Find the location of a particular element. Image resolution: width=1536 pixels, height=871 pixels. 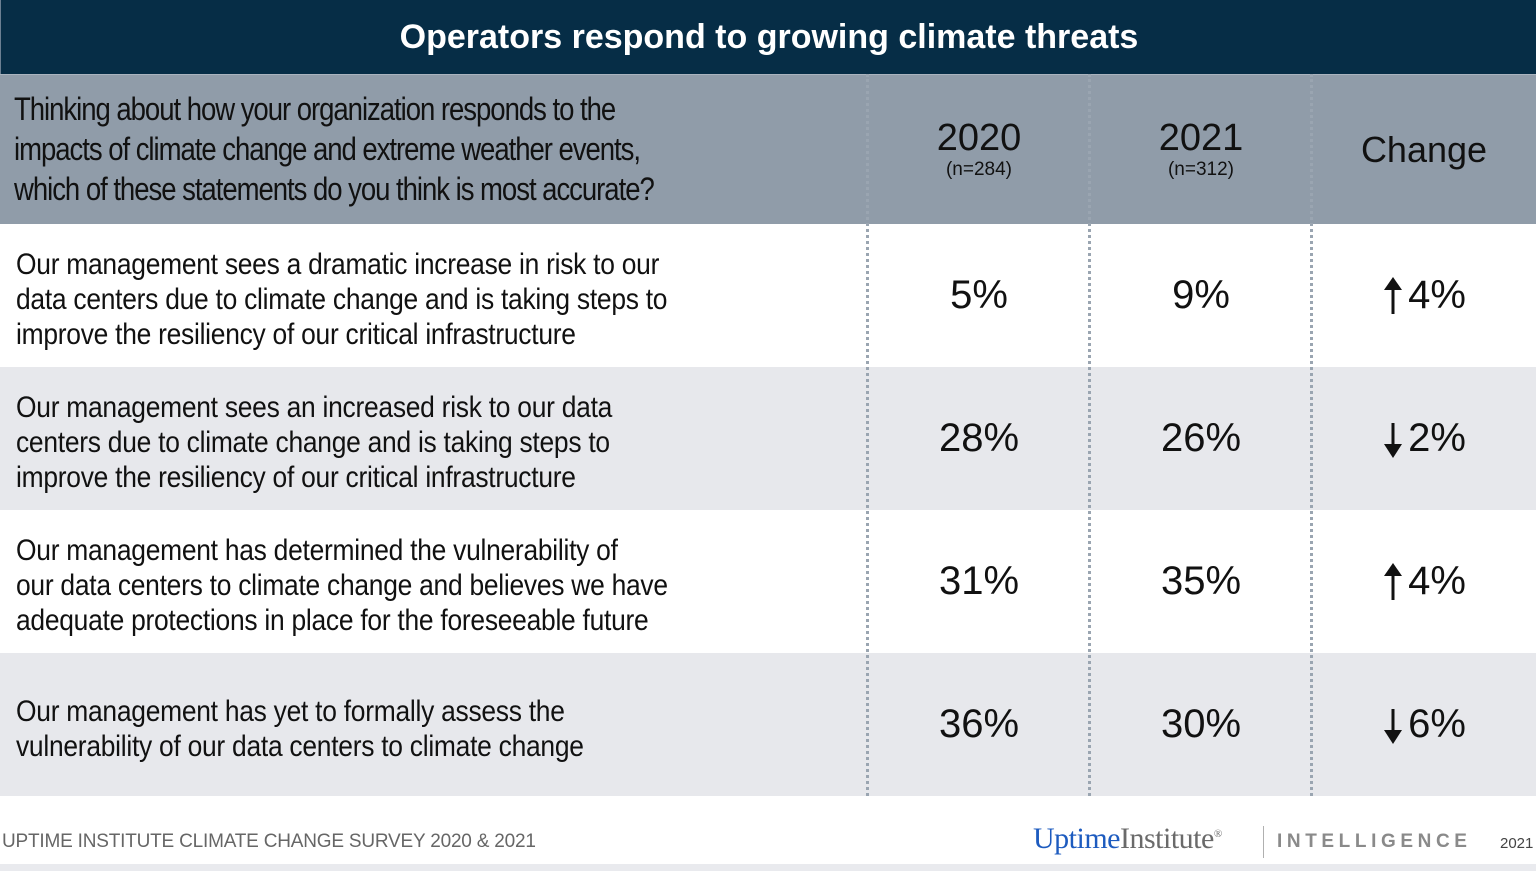

intelligence-label: INTELLIGENCE is located at coordinates (1374, 841).